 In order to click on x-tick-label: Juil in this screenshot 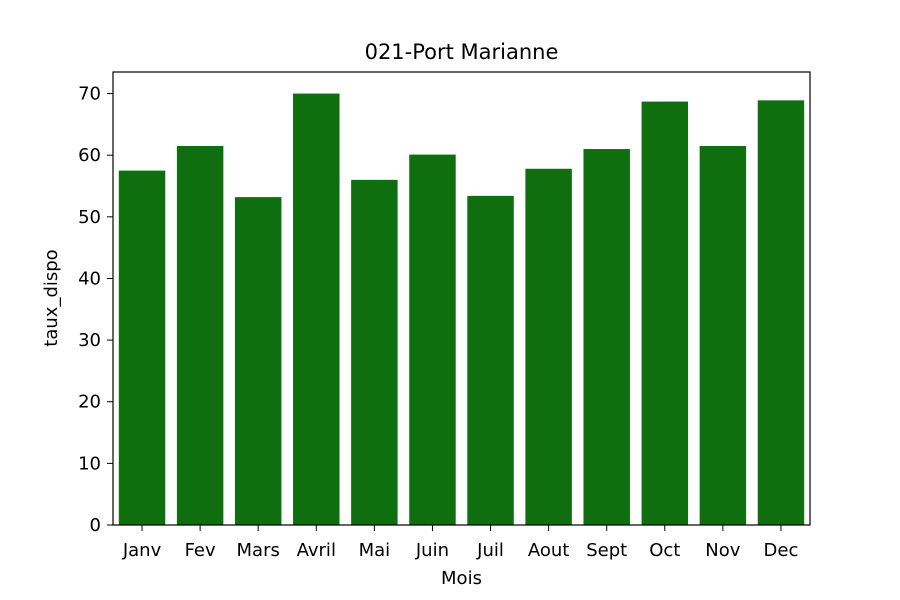, I will do `click(490, 550)`.